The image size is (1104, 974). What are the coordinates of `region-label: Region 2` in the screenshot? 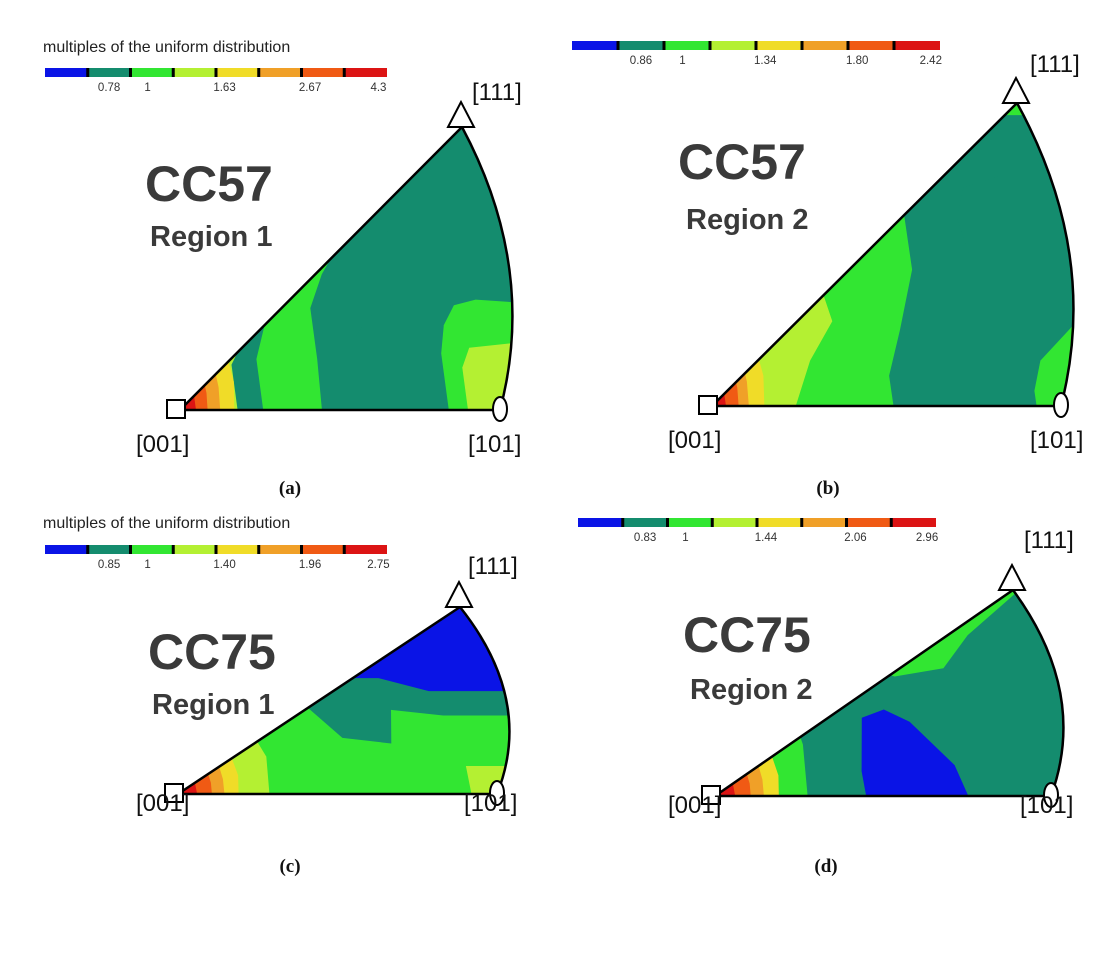 It's located at (751, 690).